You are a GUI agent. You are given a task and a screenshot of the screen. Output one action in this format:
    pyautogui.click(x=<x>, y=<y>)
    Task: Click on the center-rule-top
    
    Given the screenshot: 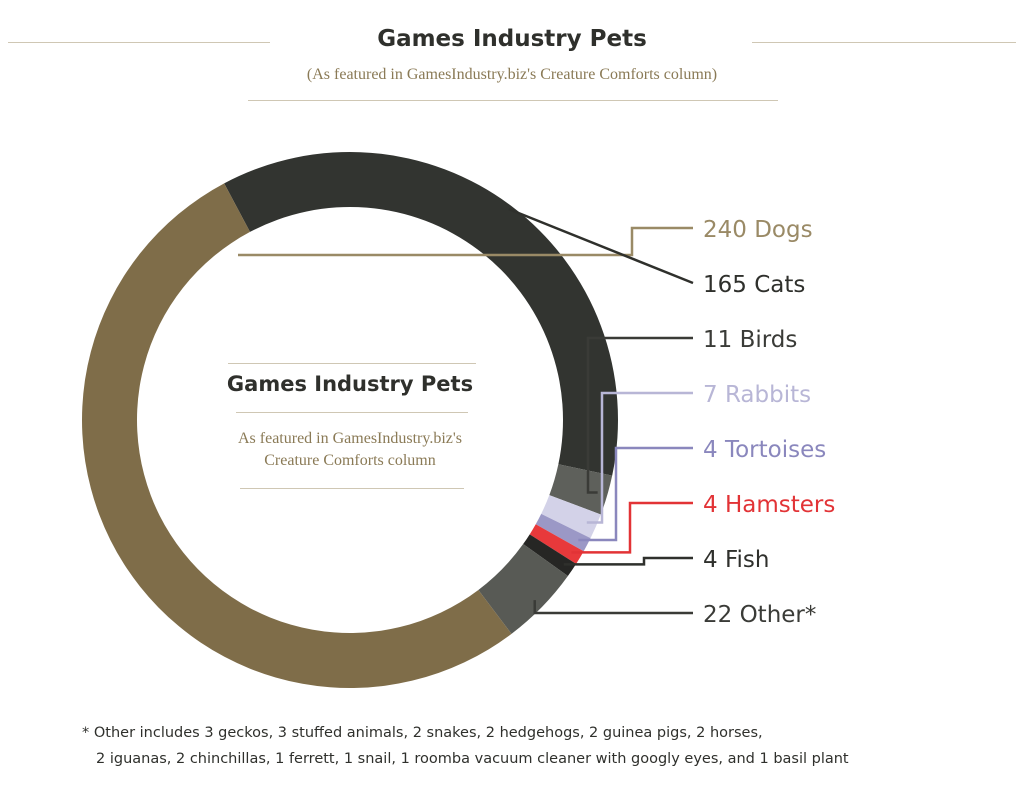 What is the action you would take?
    pyautogui.click(x=352, y=363)
    